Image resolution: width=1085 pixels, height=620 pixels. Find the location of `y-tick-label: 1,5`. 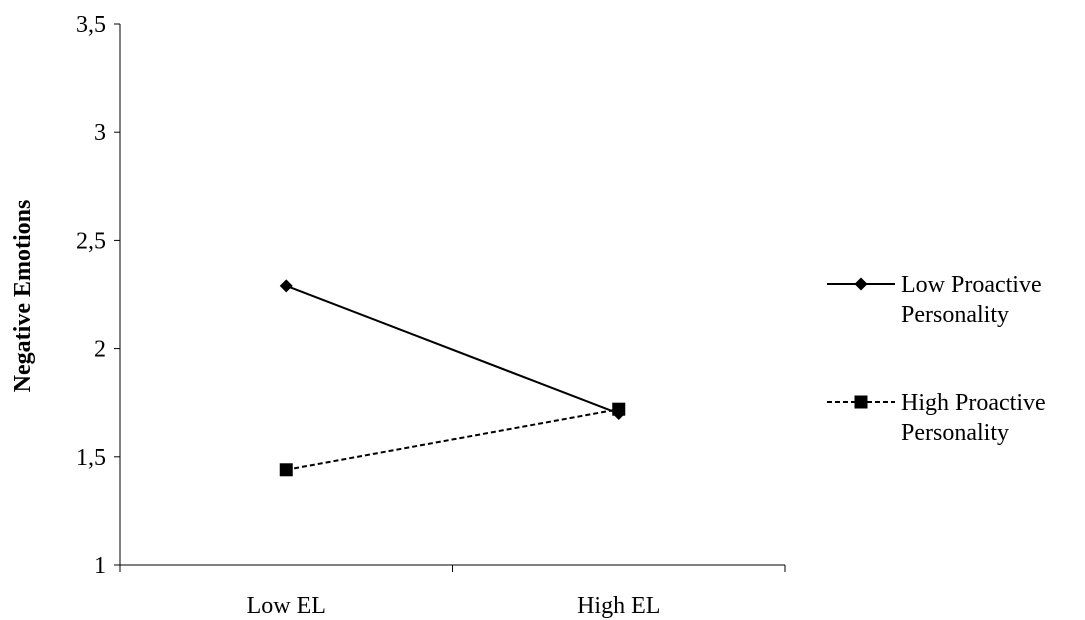

y-tick-label: 1,5 is located at coordinates (91, 458).